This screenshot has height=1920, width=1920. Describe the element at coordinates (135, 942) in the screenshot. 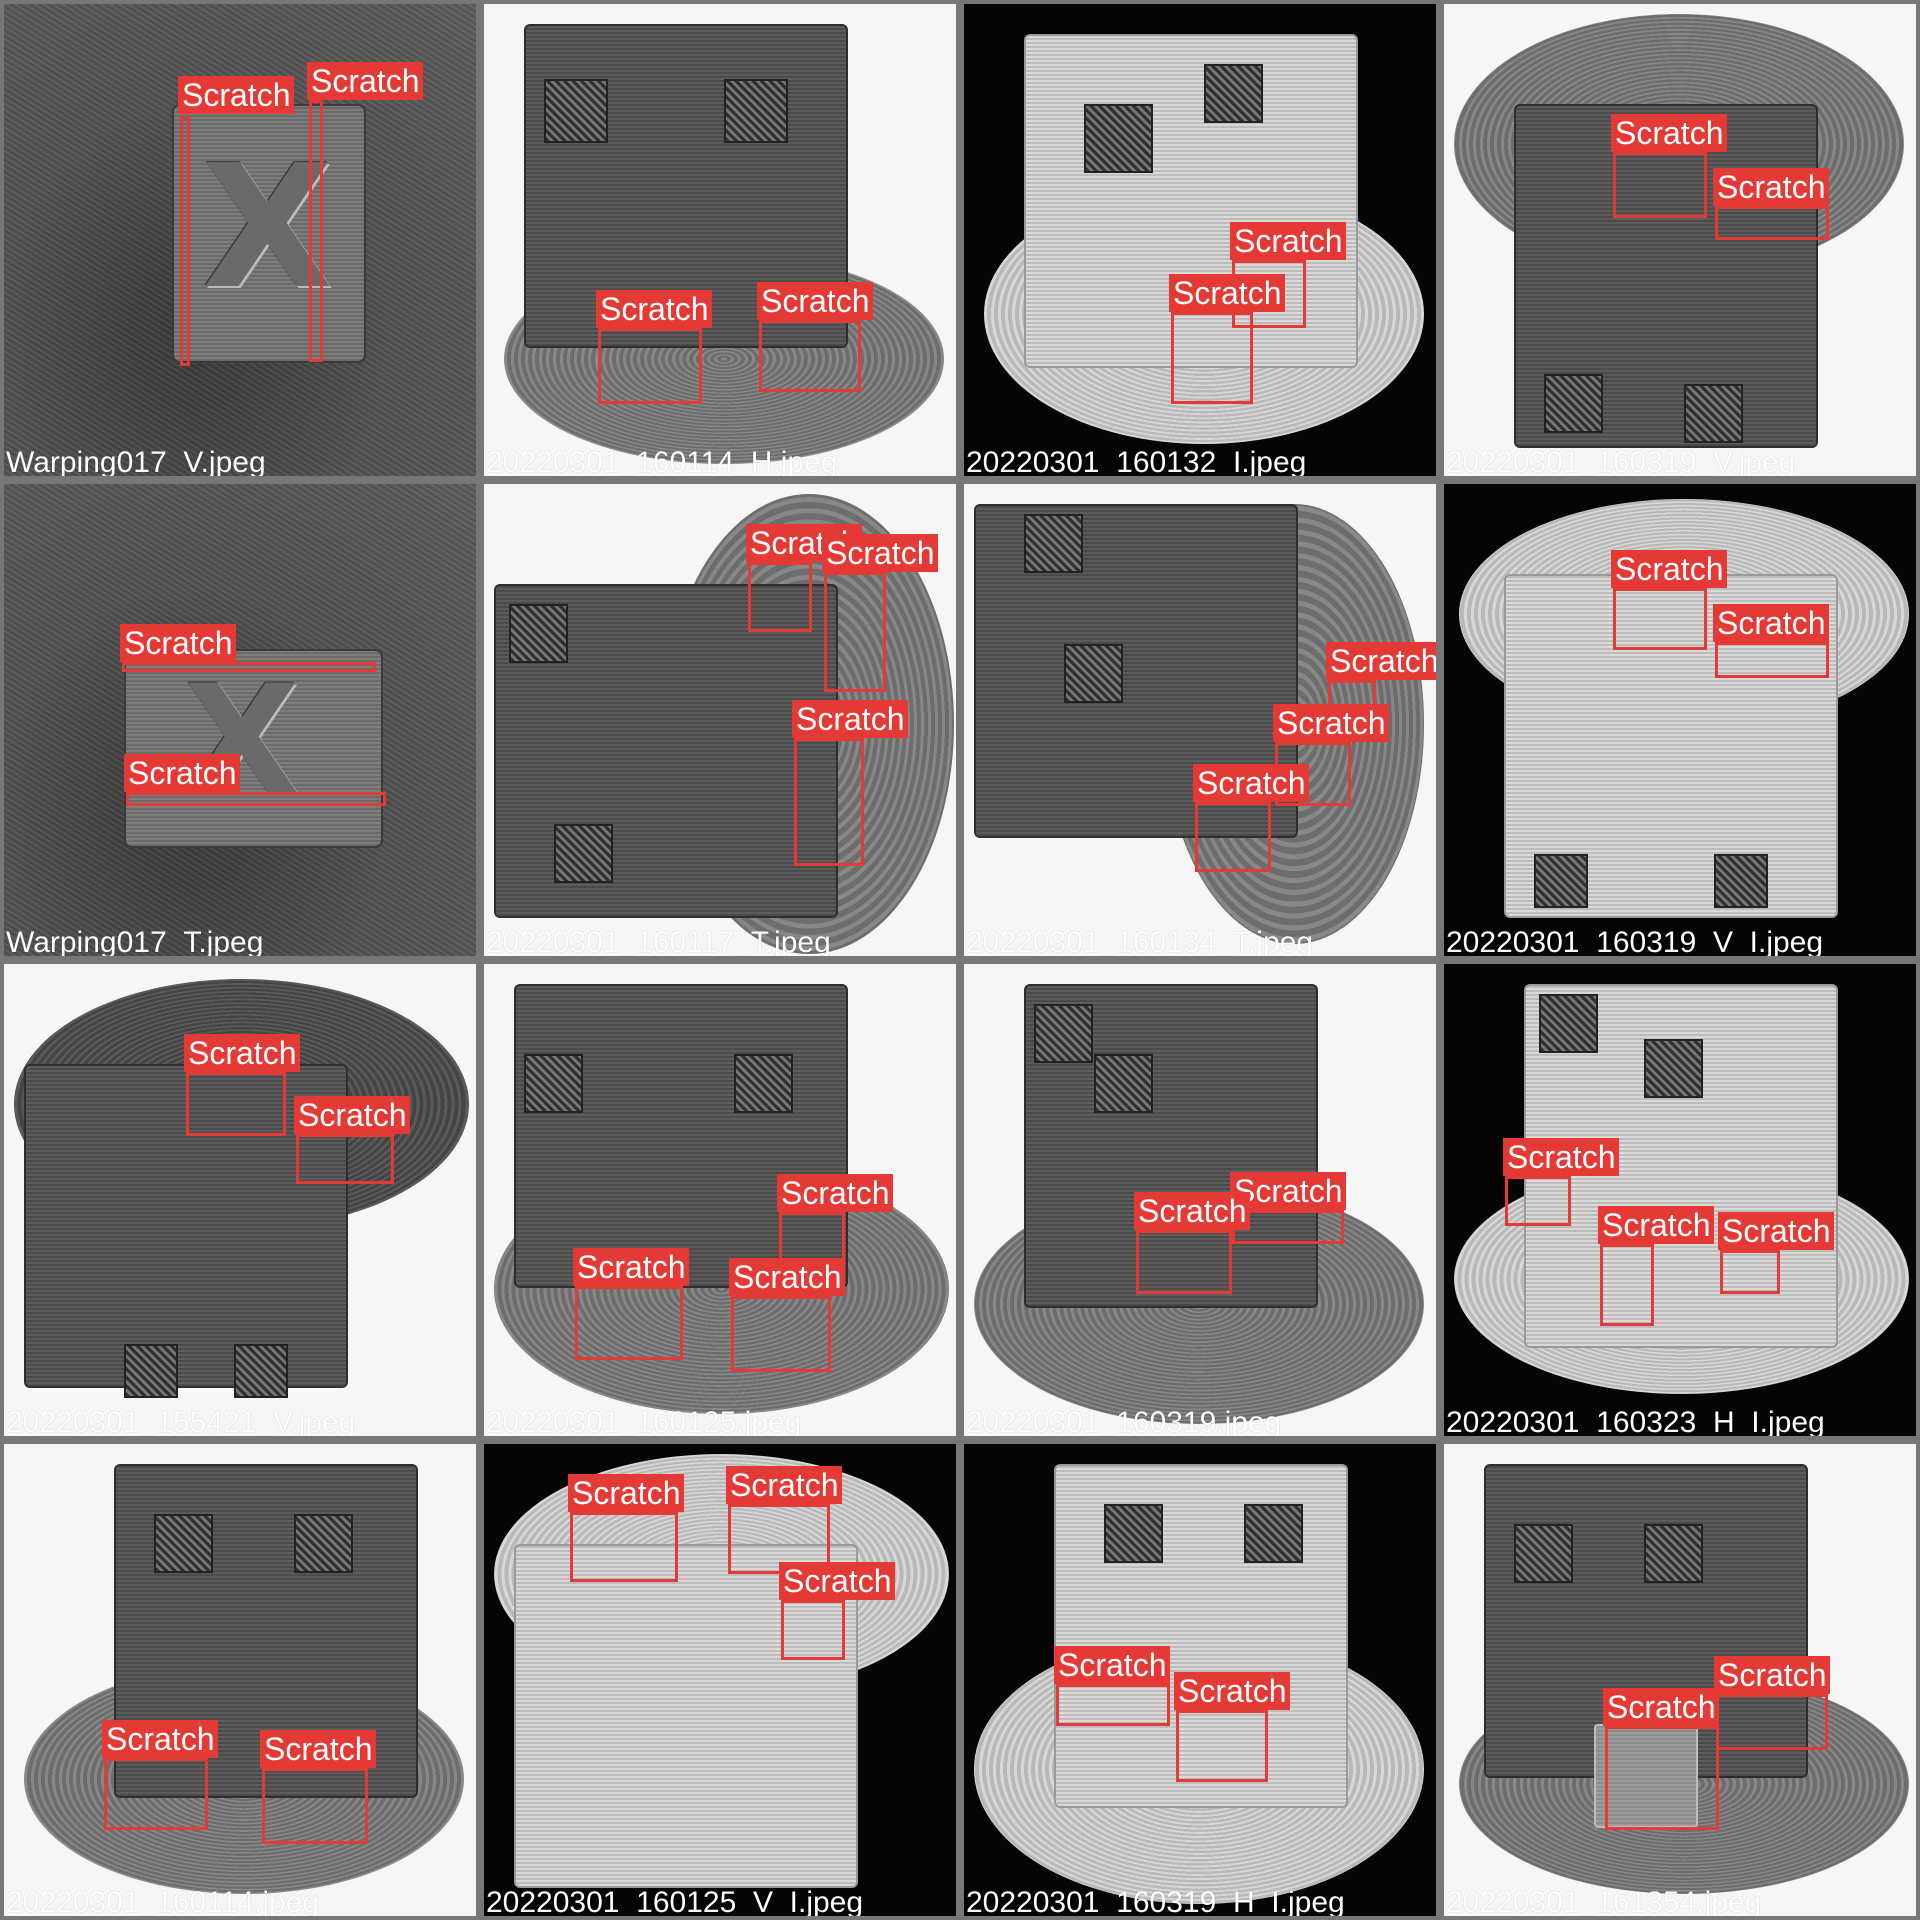

I see `image-filename: Warping017_T.jpeg` at that location.